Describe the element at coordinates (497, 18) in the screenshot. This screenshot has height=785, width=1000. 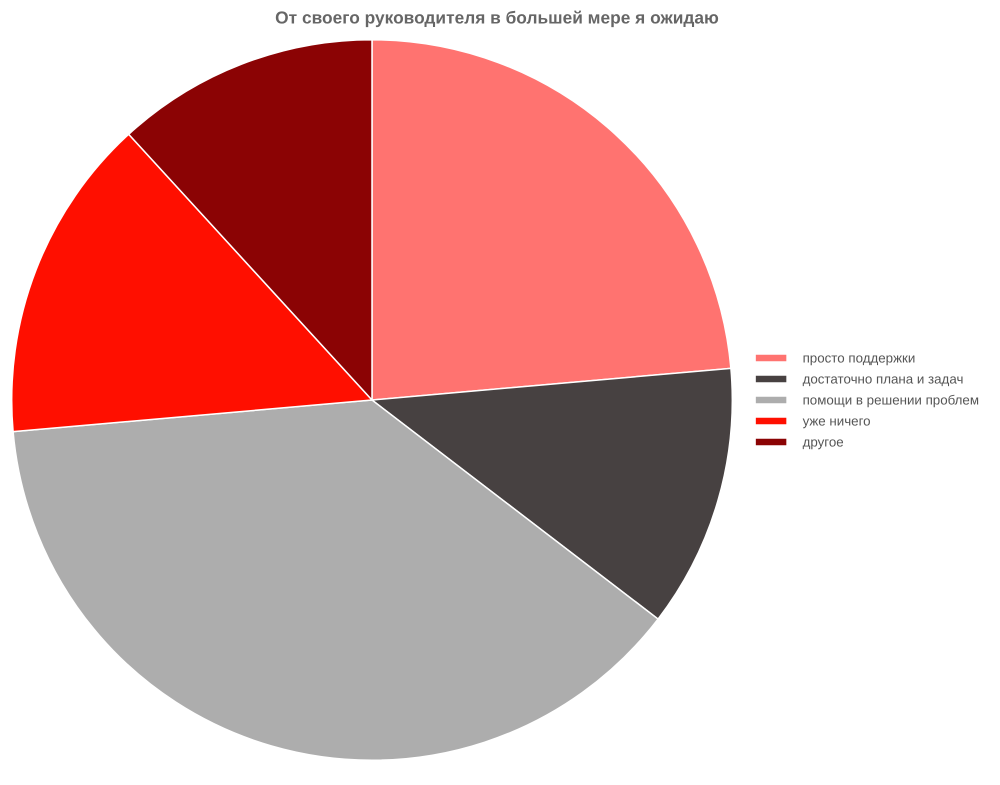
I see `chart-title: От своего руководителя в большей мере я ожидаю` at that location.